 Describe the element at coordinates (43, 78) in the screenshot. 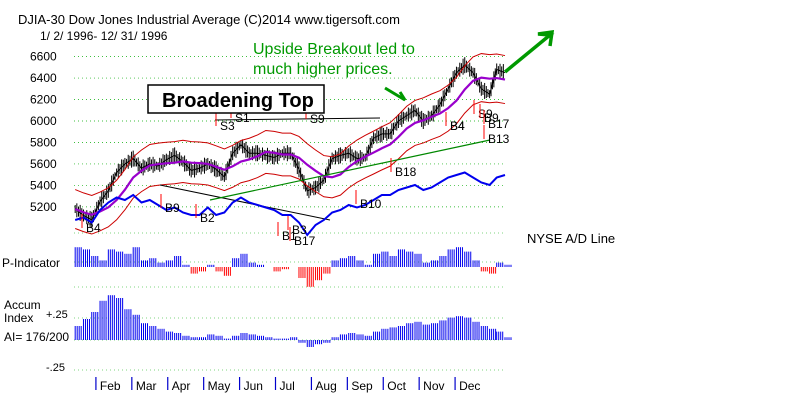

I see `y-tick-label: 6400` at that location.